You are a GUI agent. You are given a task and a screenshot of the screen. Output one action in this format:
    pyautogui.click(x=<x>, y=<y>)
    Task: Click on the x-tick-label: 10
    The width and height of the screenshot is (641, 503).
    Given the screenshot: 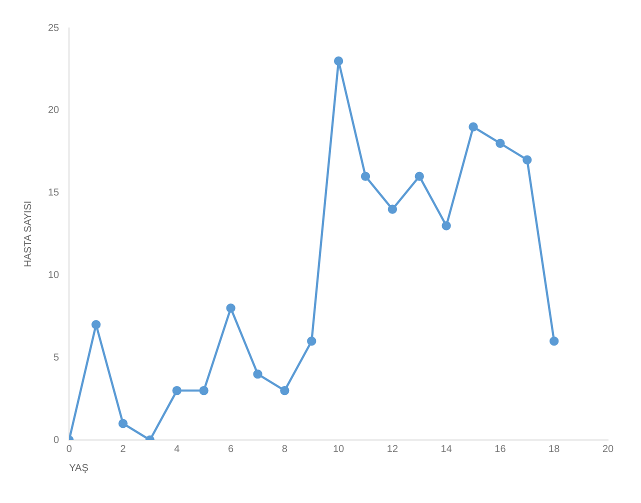 What is the action you would take?
    pyautogui.click(x=339, y=449)
    